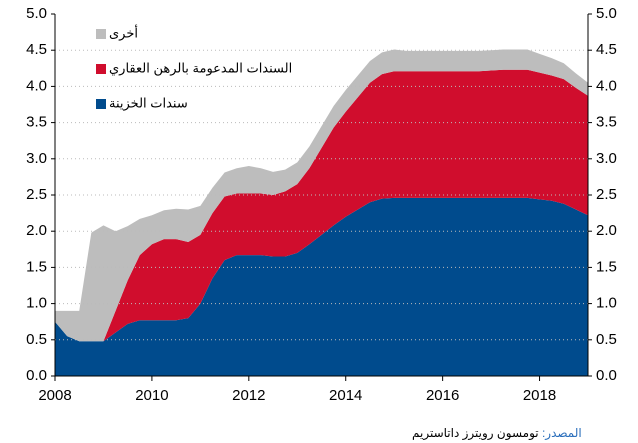 The image size is (638, 443). What do you see at coordinates (606, 194) in the screenshot?
I see `y2-tick-label: 2.5` at bounding box center [606, 194].